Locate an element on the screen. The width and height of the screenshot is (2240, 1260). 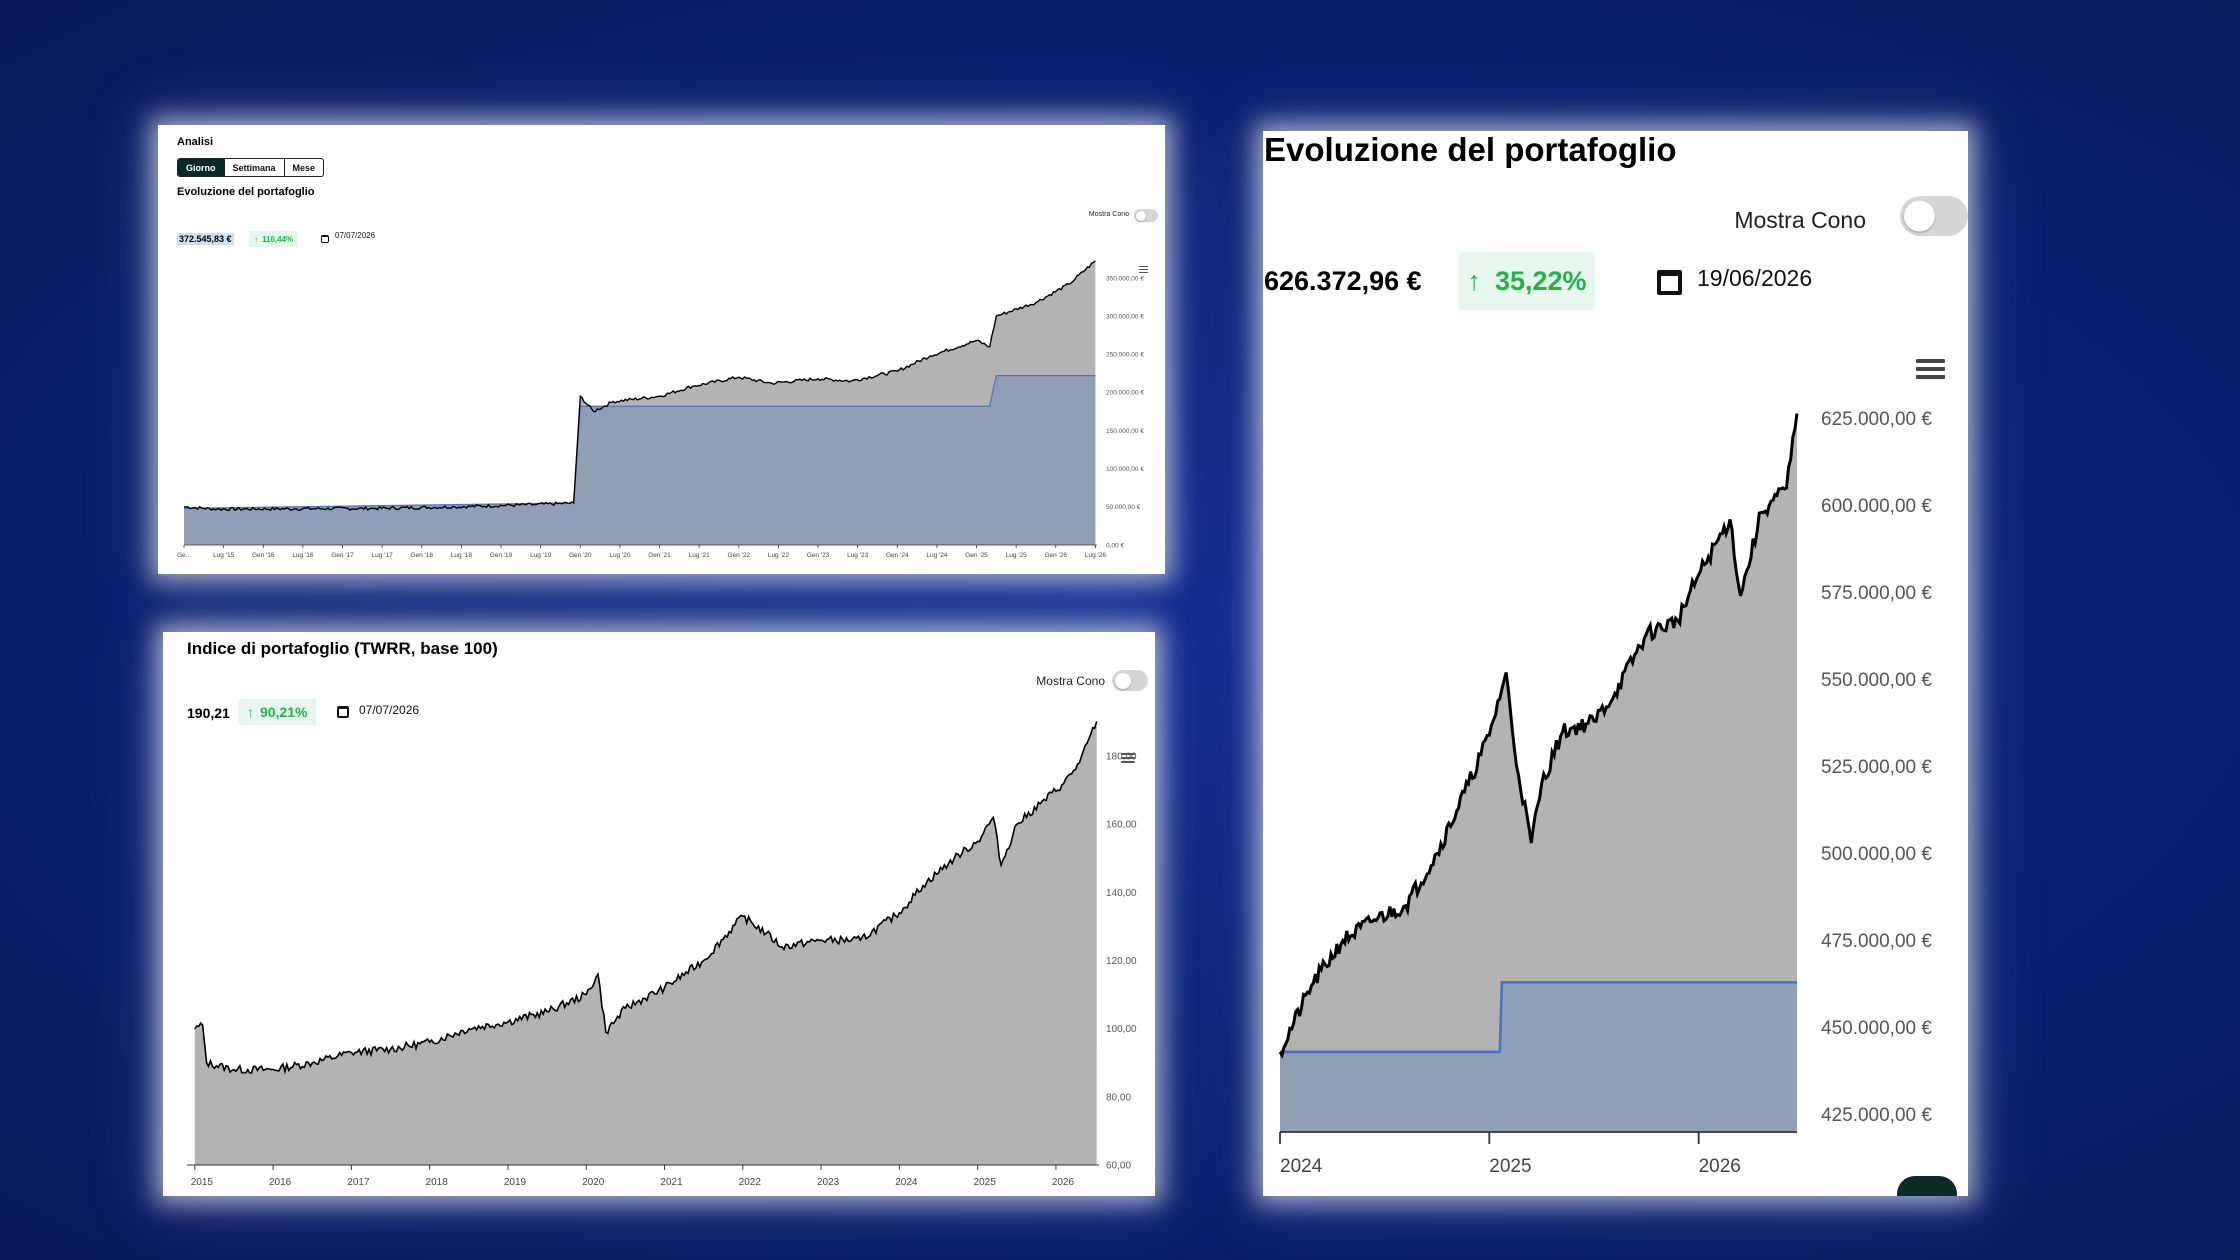
change-value: 116,44% is located at coordinates (278, 239).